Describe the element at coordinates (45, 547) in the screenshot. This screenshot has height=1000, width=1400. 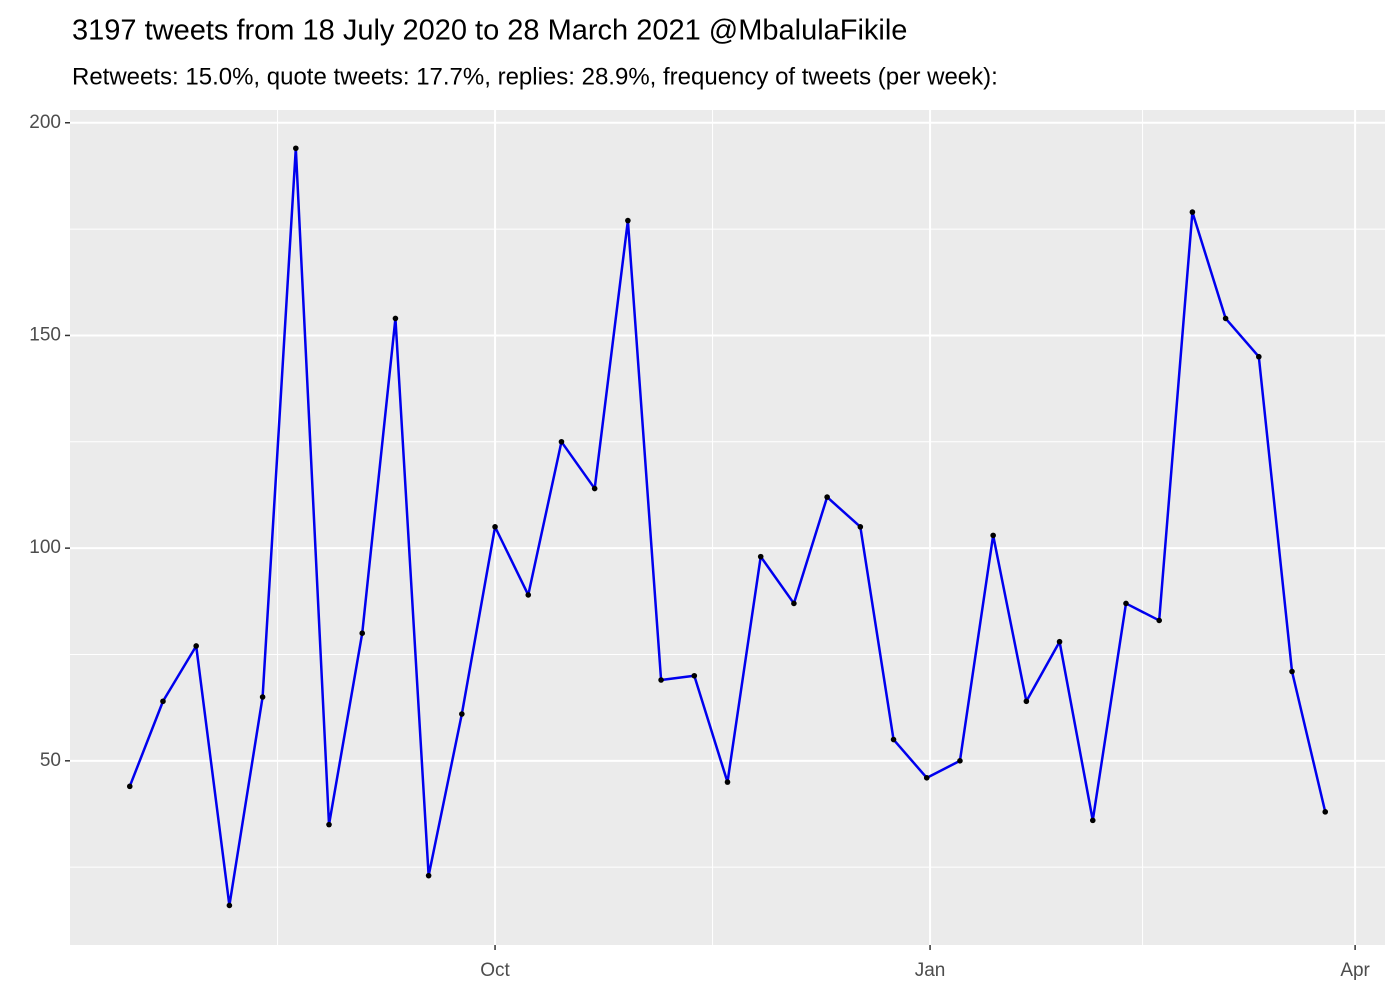
I see `y-tick-label: 100` at that location.